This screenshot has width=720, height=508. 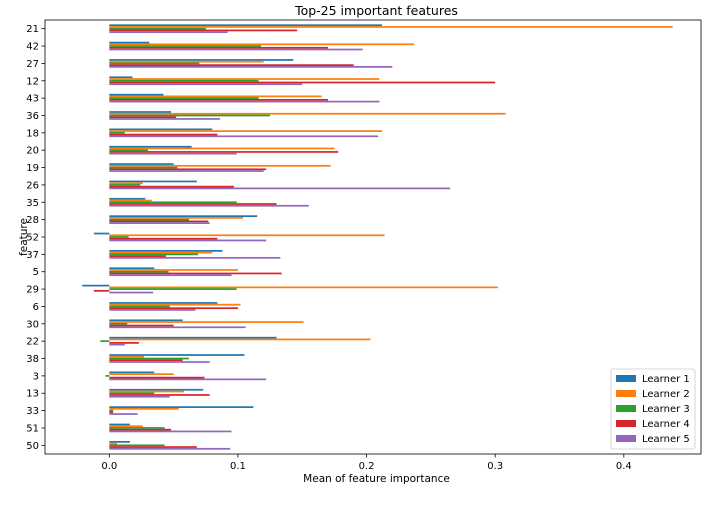 I want to click on x-axis-label: Mean of feature importance, so click(x=376, y=479).